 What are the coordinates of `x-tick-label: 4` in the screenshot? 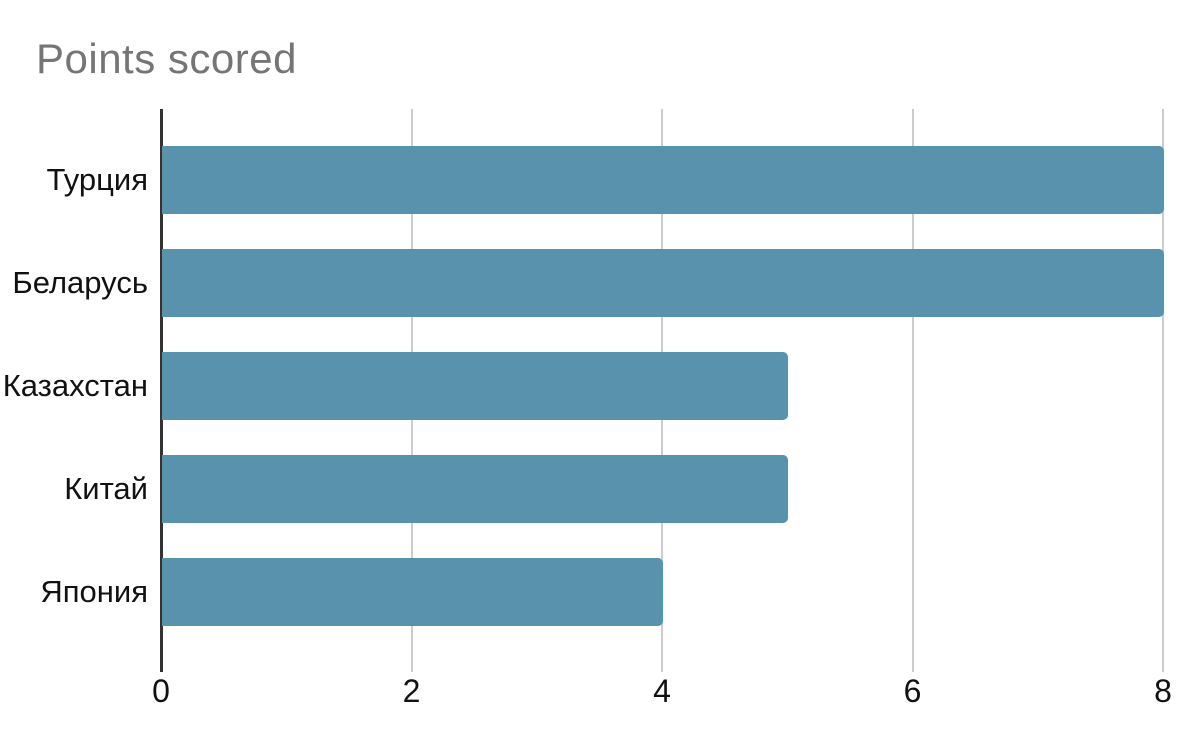 It's located at (662, 691).